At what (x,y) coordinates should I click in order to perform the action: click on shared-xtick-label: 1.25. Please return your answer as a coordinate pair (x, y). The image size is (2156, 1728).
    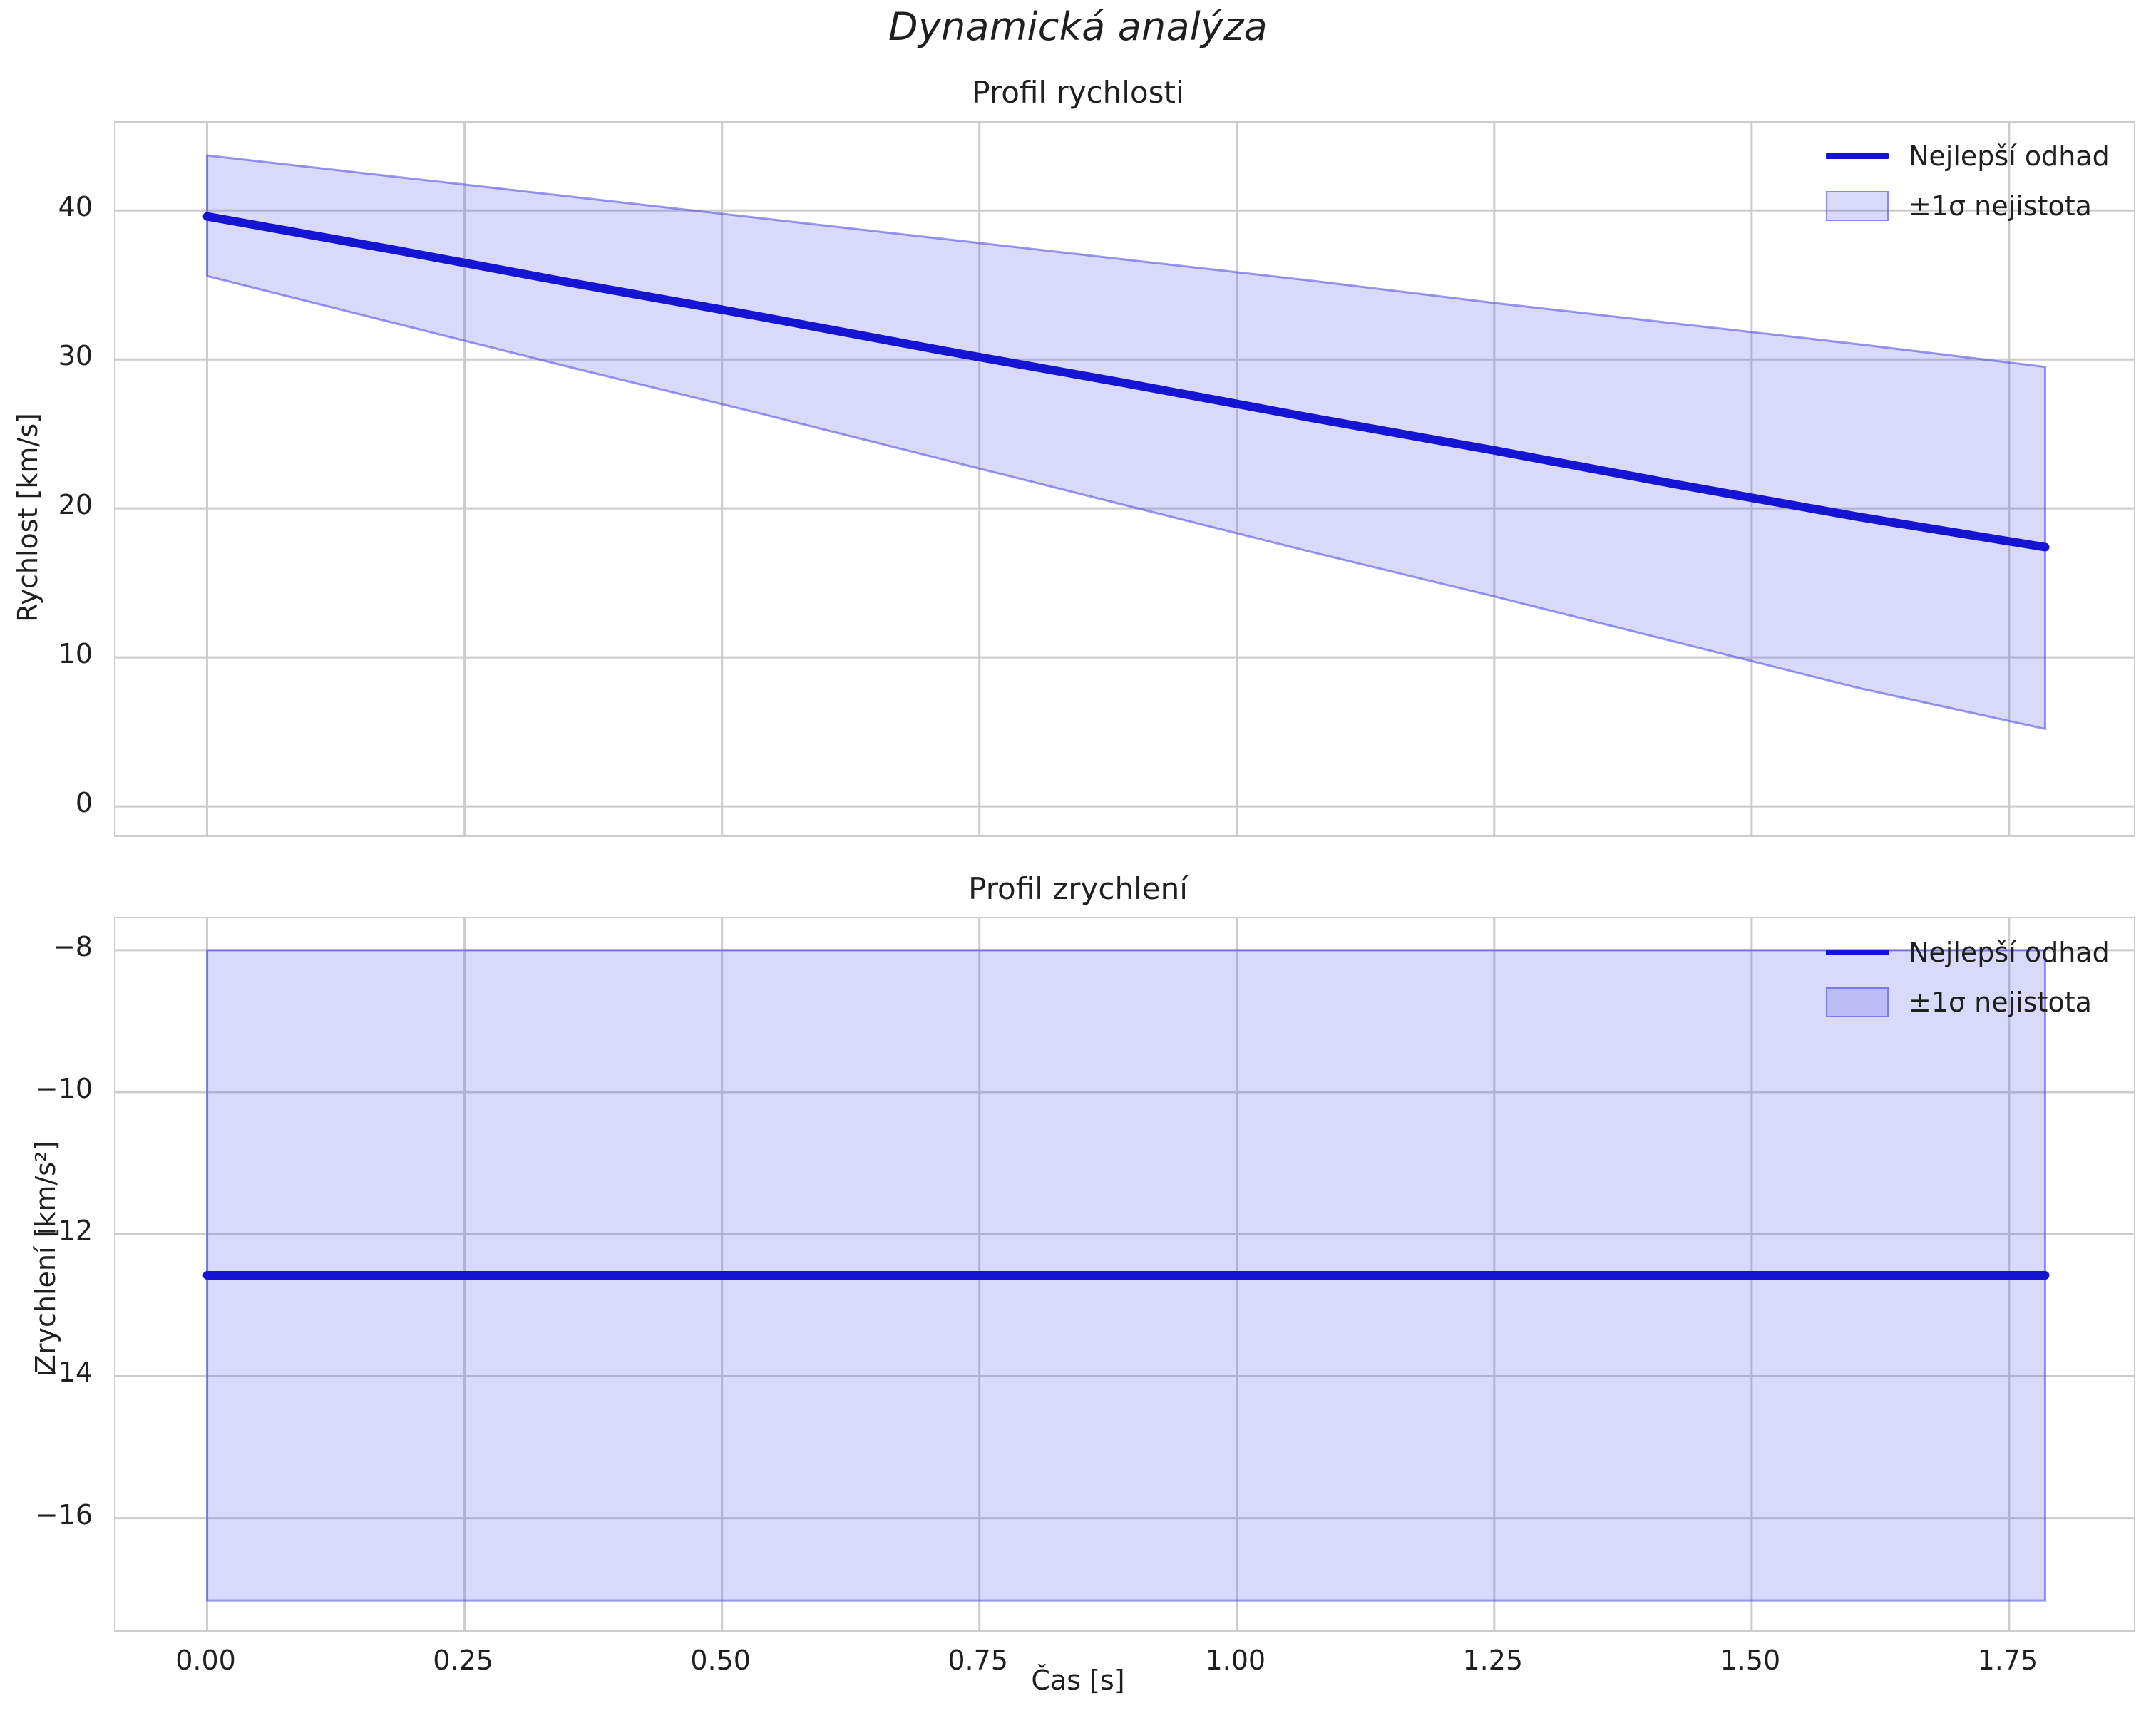
    Looking at the image, I should click on (1493, 1660).